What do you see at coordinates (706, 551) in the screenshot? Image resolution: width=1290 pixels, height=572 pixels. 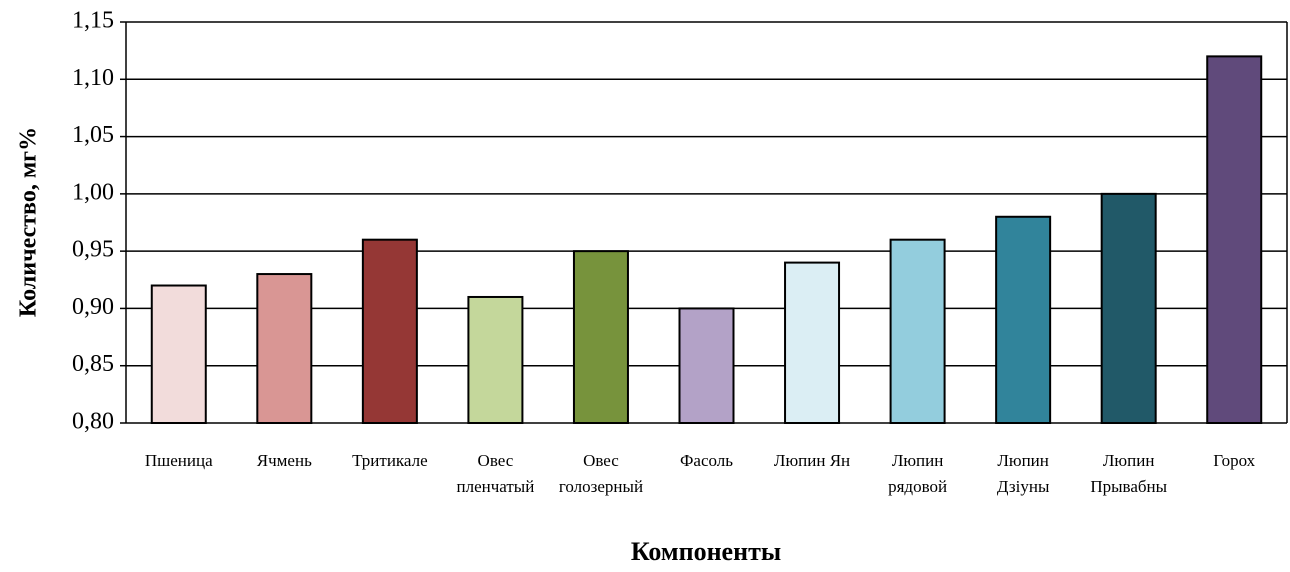 I see `x-axis-title: Компоненты` at bounding box center [706, 551].